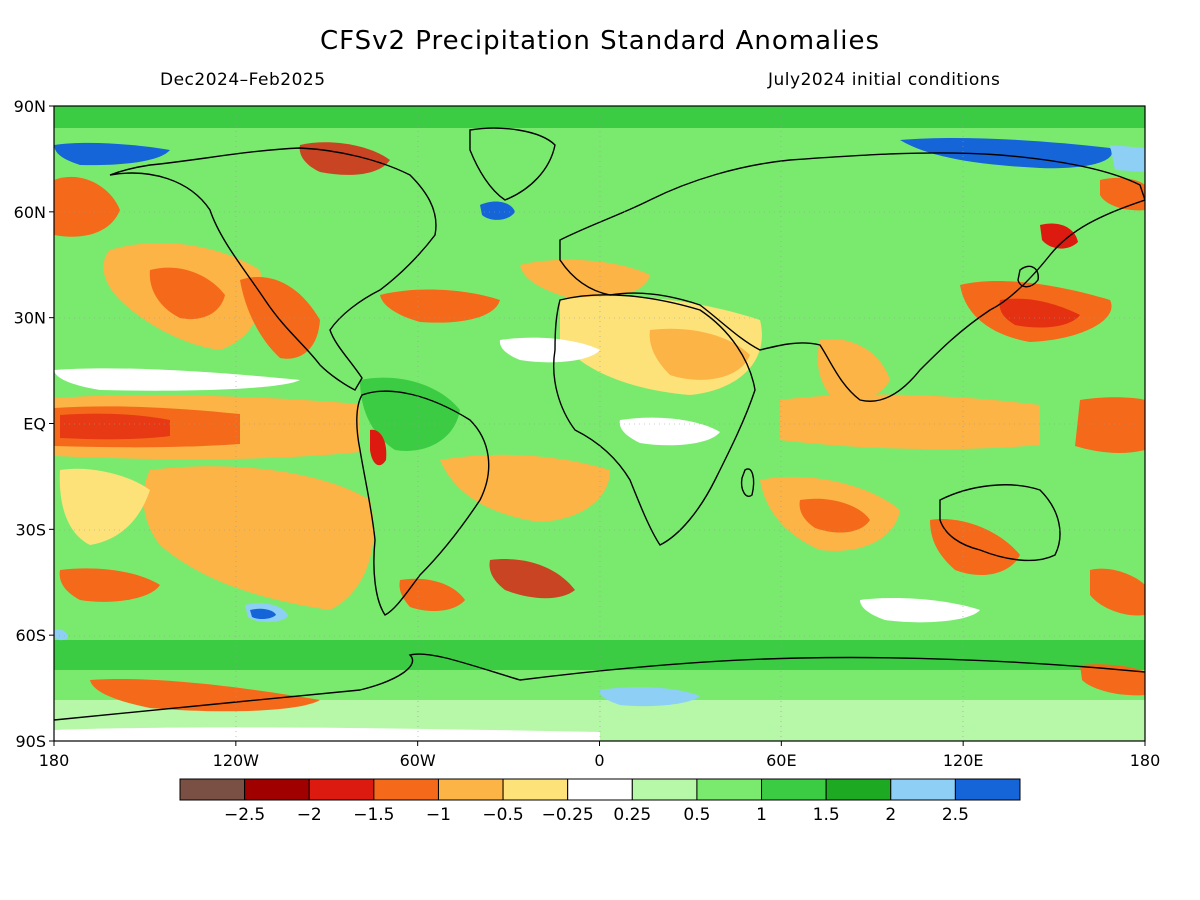 The width and height of the screenshot is (1200, 900). What do you see at coordinates (30, 106) in the screenshot?
I see `lat-label: 90N` at bounding box center [30, 106].